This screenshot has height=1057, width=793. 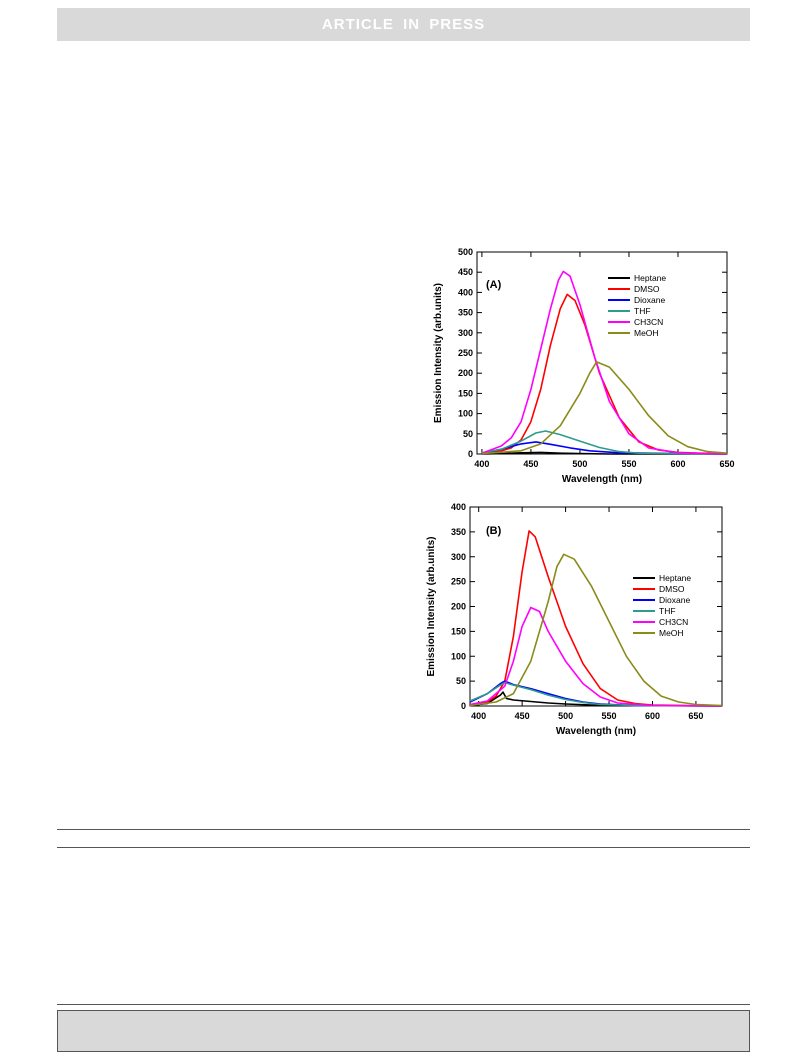 What do you see at coordinates (465, 272) in the screenshot?
I see `y-tick-label: 450` at bounding box center [465, 272].